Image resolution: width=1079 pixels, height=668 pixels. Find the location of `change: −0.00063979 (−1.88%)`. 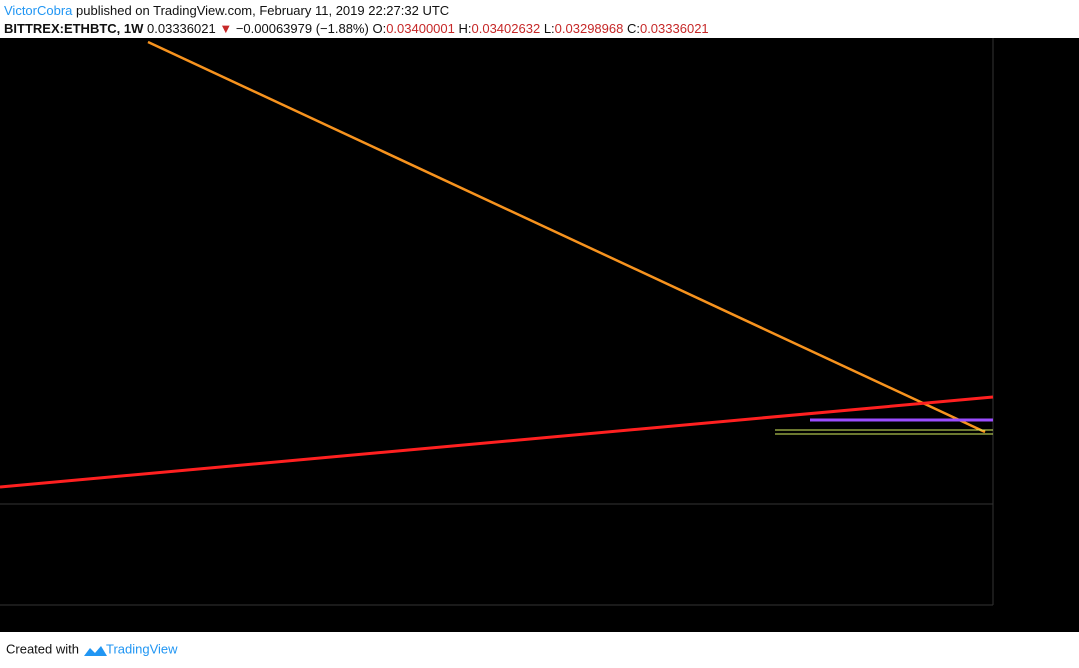

change: −0.00063979 (−1.88%) is located at coordinates (302, 28).